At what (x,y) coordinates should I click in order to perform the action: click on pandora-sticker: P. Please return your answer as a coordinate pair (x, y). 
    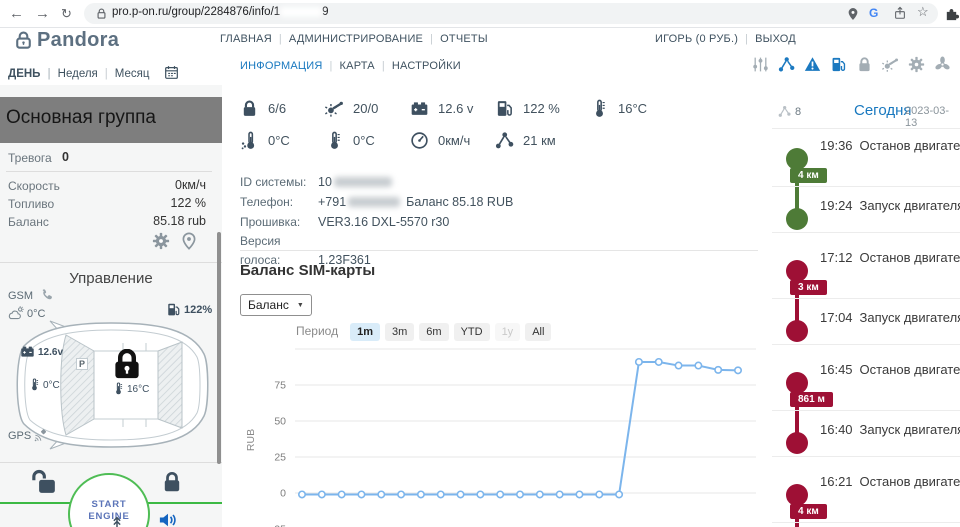
    Looking at the image, I should click on (82, 364).